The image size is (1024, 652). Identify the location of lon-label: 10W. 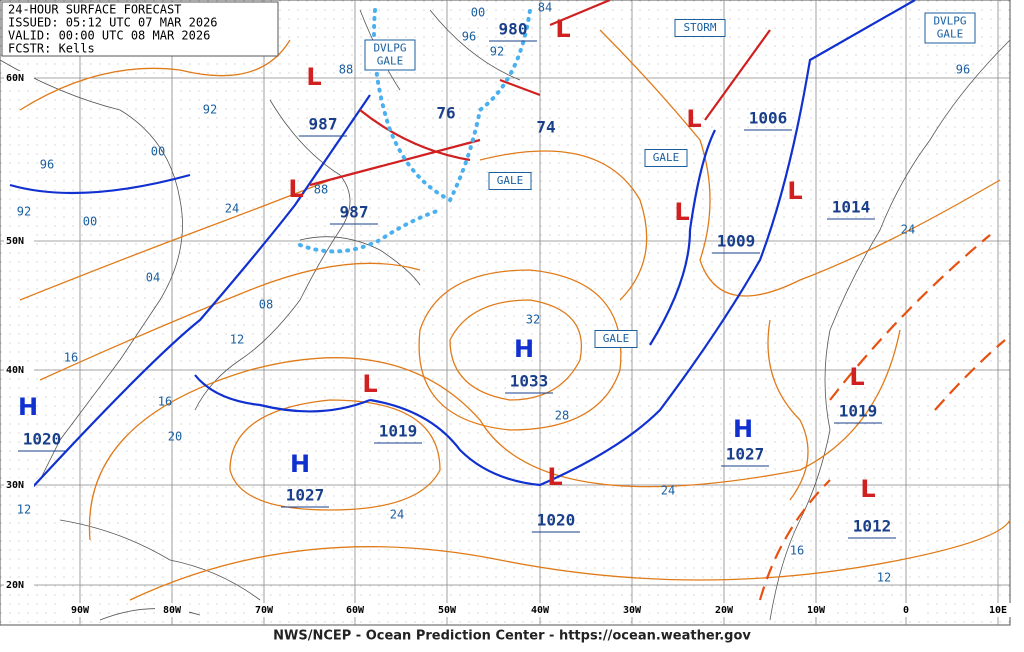
(816, 610).